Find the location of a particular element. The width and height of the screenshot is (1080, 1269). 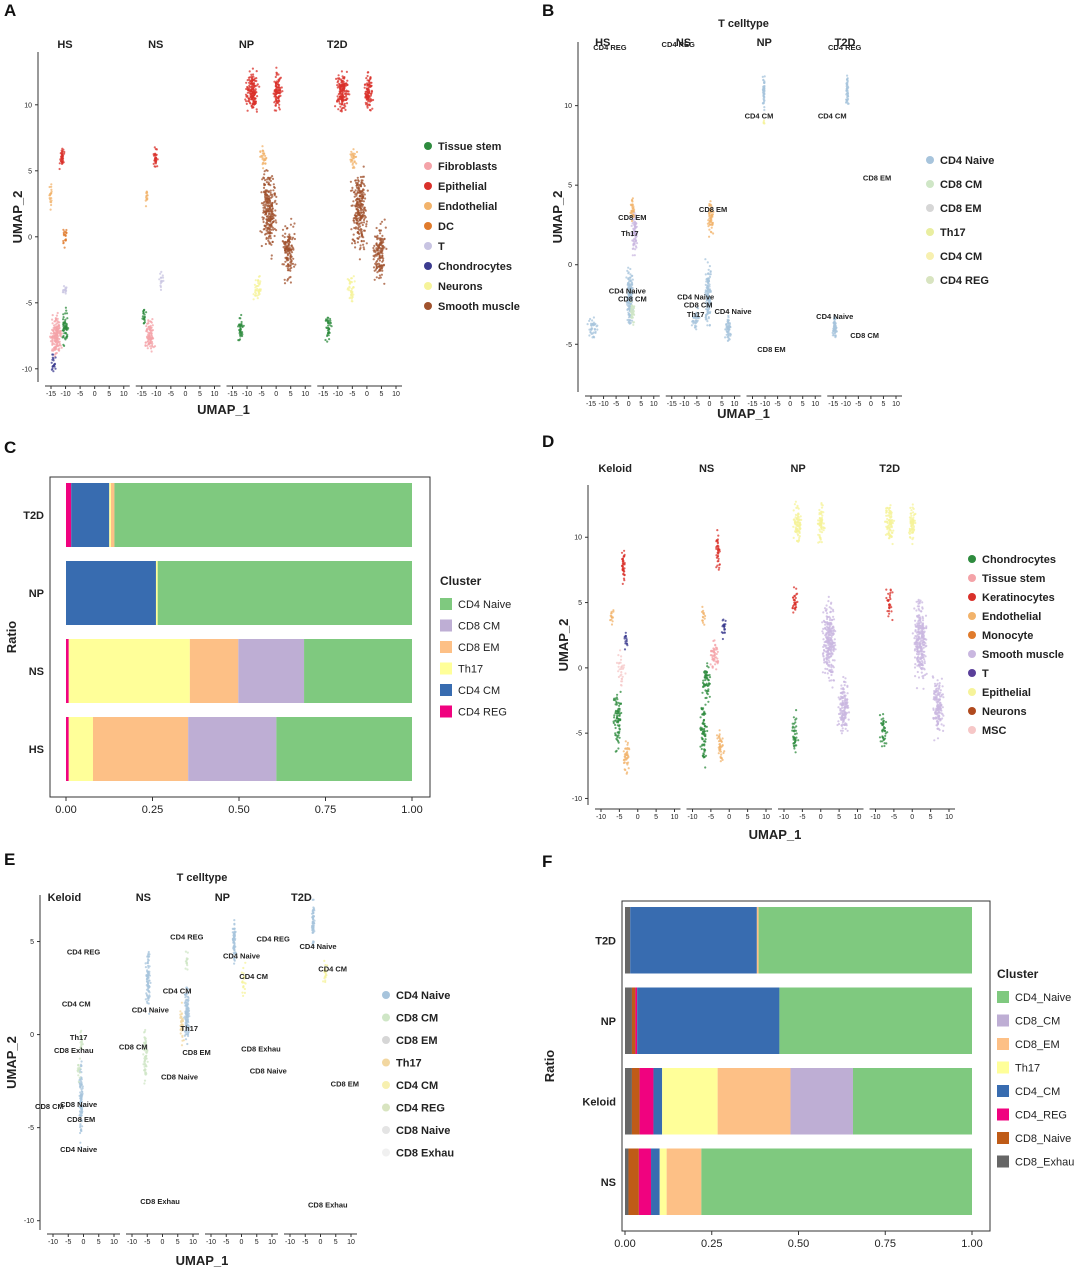

x-tick-label: -5 is located at coordinates (697, 404).